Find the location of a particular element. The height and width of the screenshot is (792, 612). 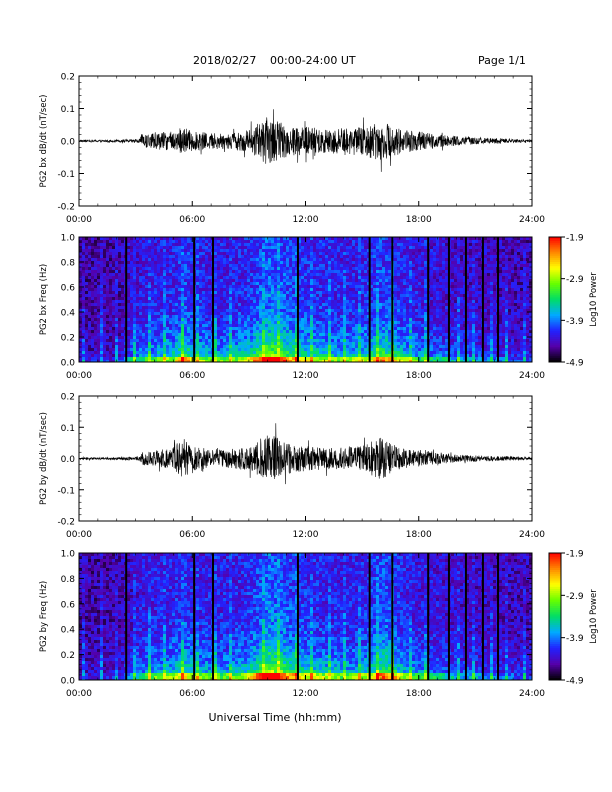

header-page: Page 1/1 is located at coordinates (502, 60).